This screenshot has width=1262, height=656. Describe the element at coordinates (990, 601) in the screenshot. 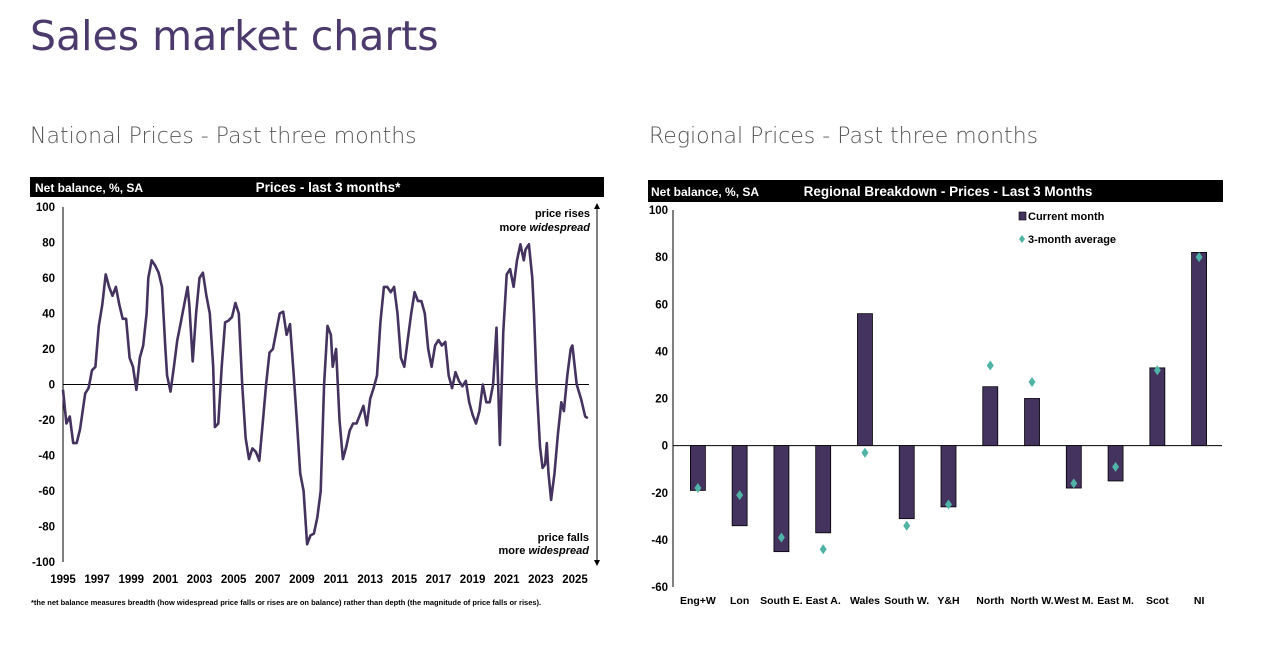

I see `category-label: North` at that location.